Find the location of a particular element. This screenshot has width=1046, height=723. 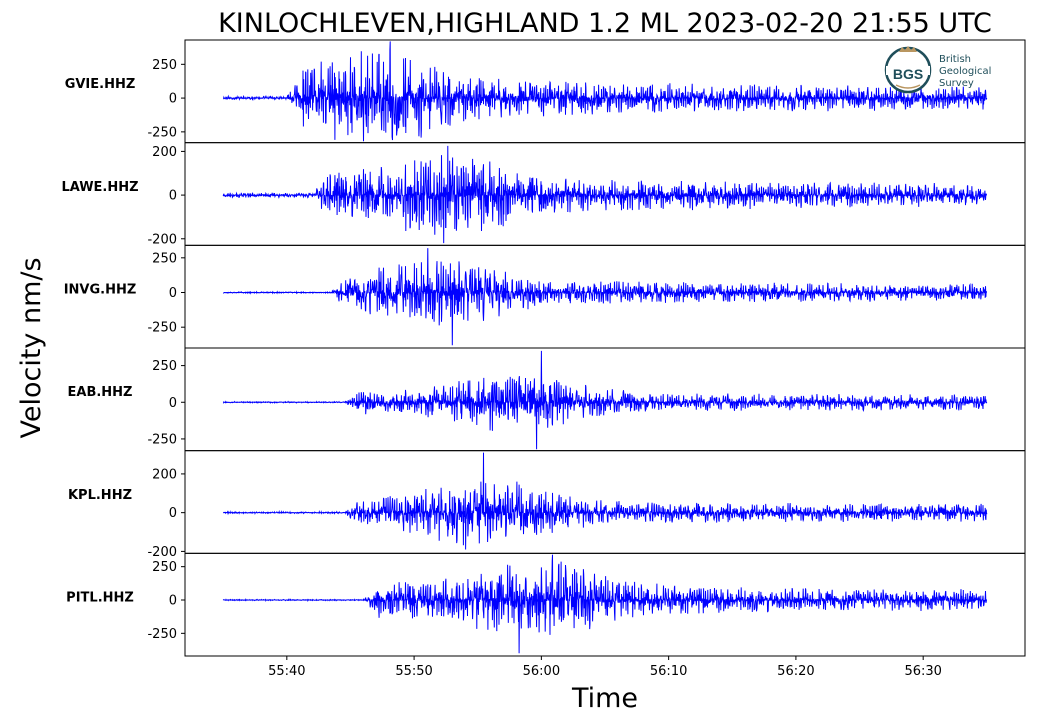

logo-line-2: Geological is located at coordinates (965, 71).